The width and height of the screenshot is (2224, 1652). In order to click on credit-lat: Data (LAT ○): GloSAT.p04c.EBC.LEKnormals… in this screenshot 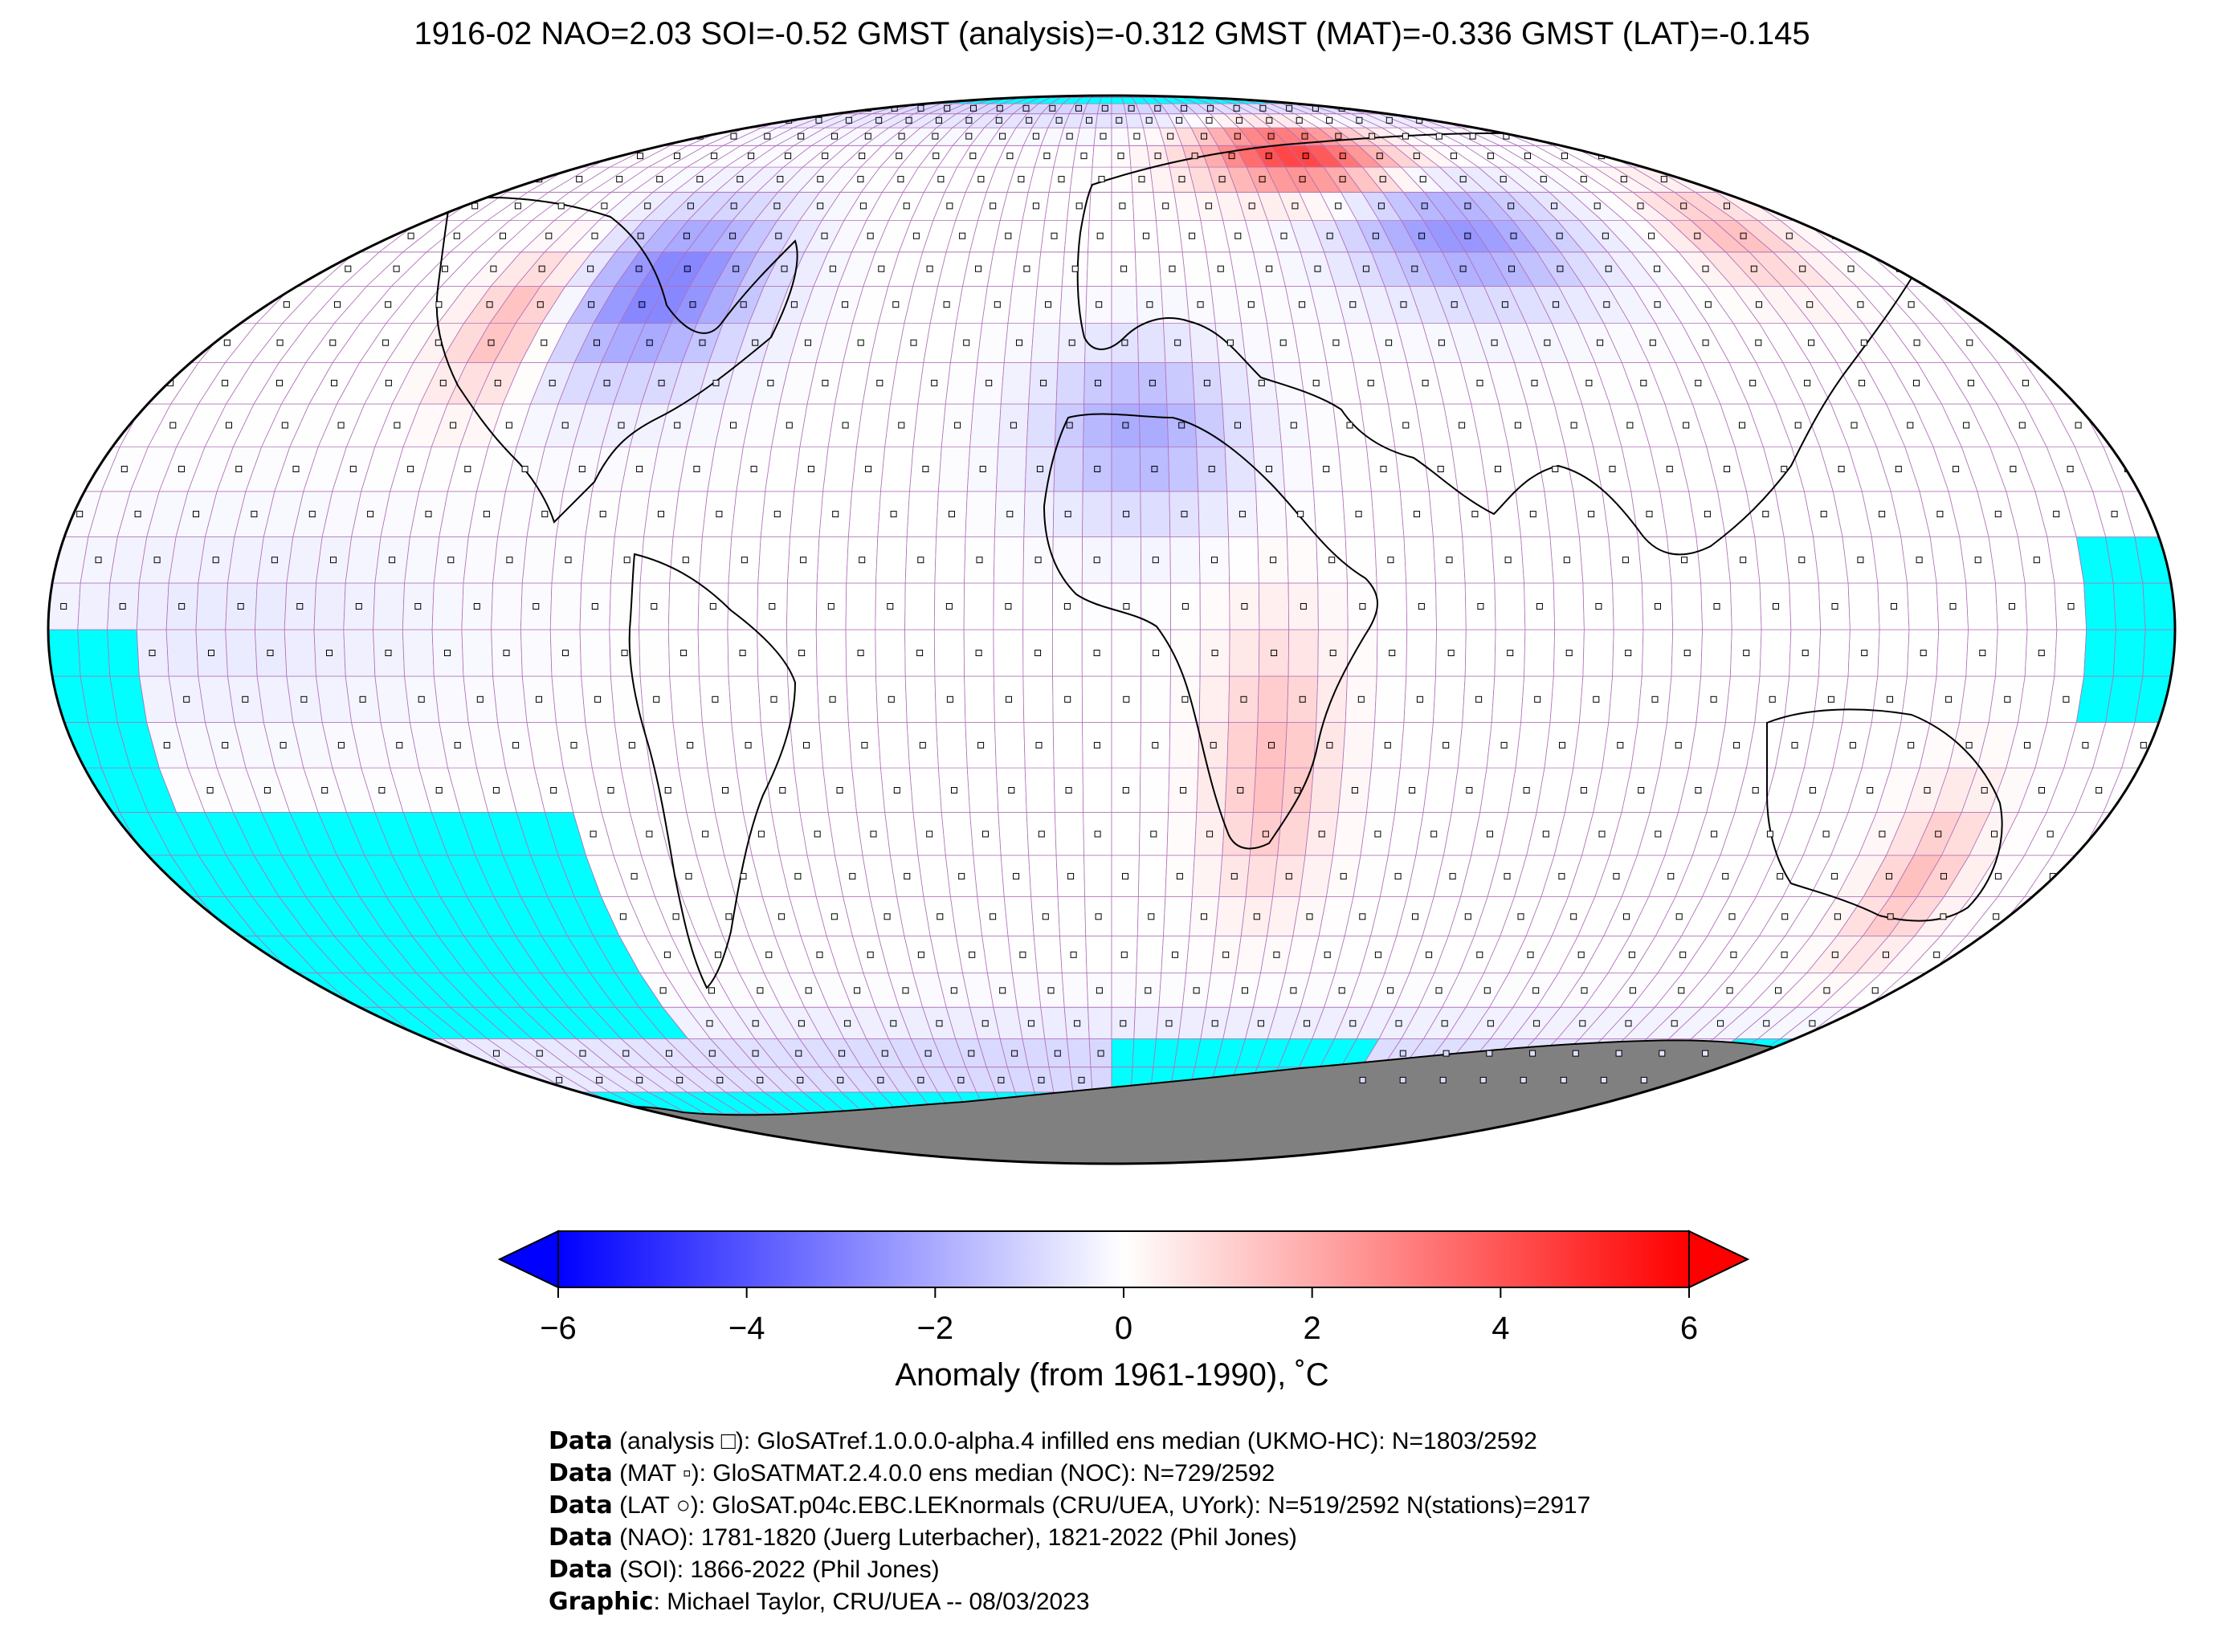, I will do `click(1070, 1505)`.